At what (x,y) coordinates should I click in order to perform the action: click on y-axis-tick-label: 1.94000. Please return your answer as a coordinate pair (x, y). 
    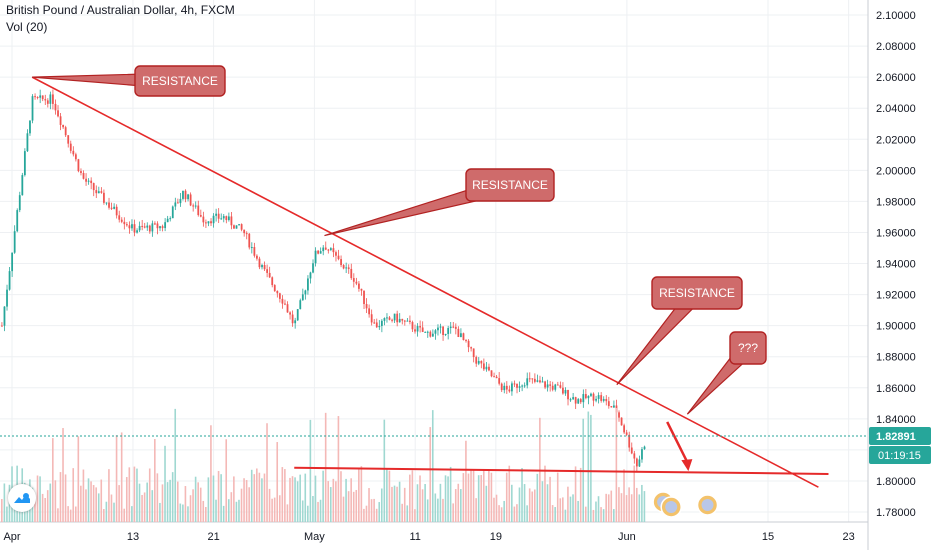
    Looking at the image, I should click on (896, 265).